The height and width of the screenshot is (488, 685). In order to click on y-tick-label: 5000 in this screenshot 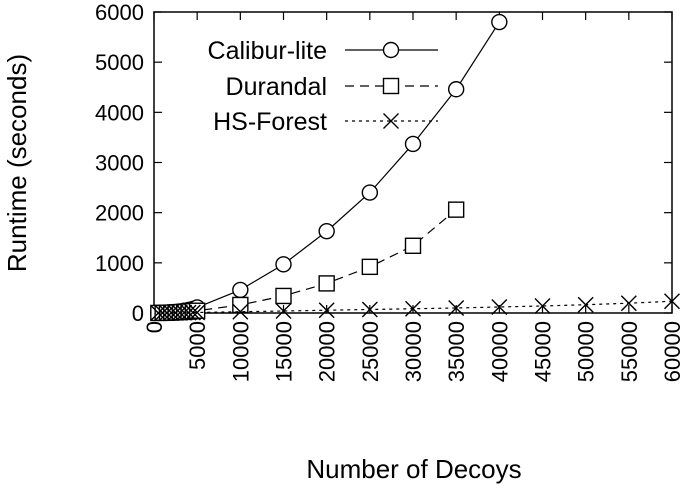, I will do `click(119, 62)`.